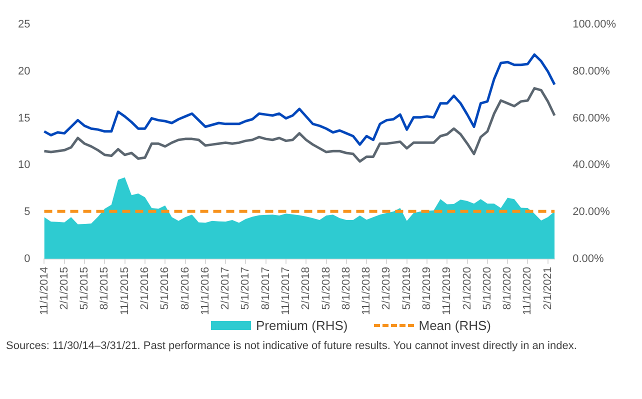 This screenshot has width=642, height=399. What do you see at coordinates (487, 288) in the screenshot?
I see `x-tick-label: 5/1/2020` at bounding box center [487, 288].